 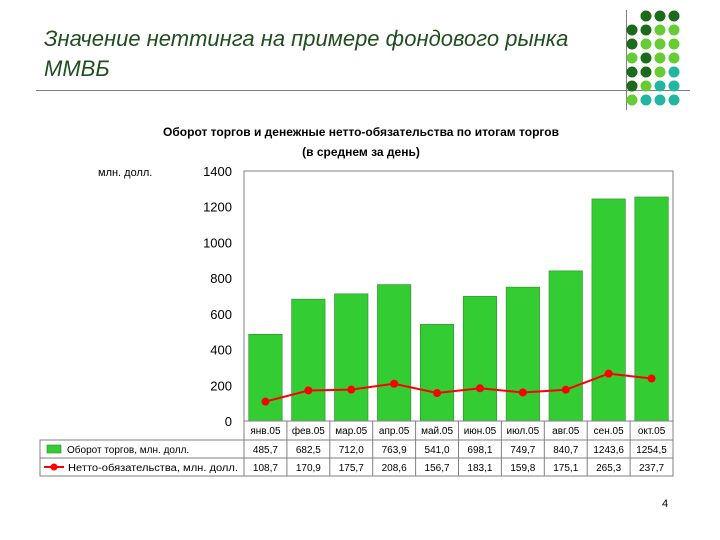 I want to click on x-tick-label: июл.05, so click(x=523, y=431).